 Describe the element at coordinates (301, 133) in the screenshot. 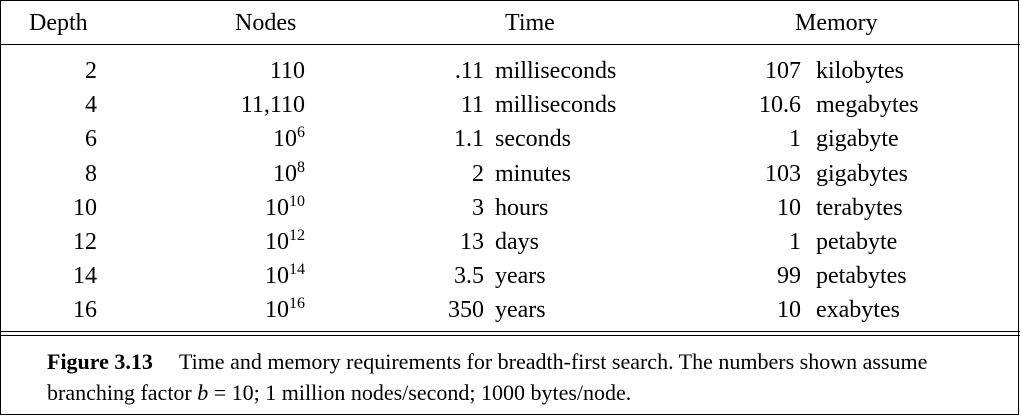

I see `nodes-exponent: 6` at that location.